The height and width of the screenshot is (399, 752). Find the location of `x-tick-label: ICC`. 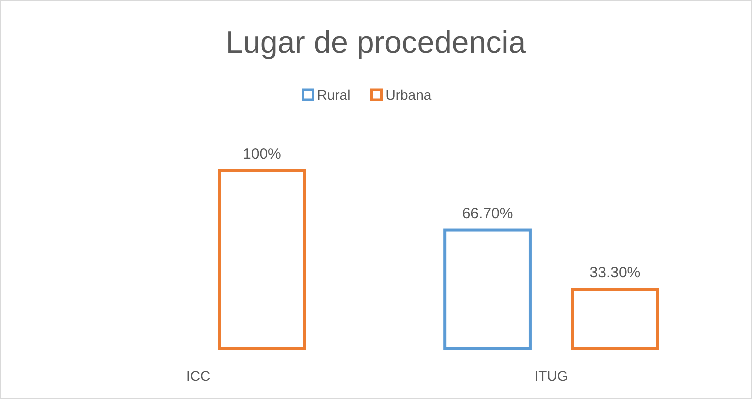

x-tick-label: ICC is located at coordinates (198, 376).